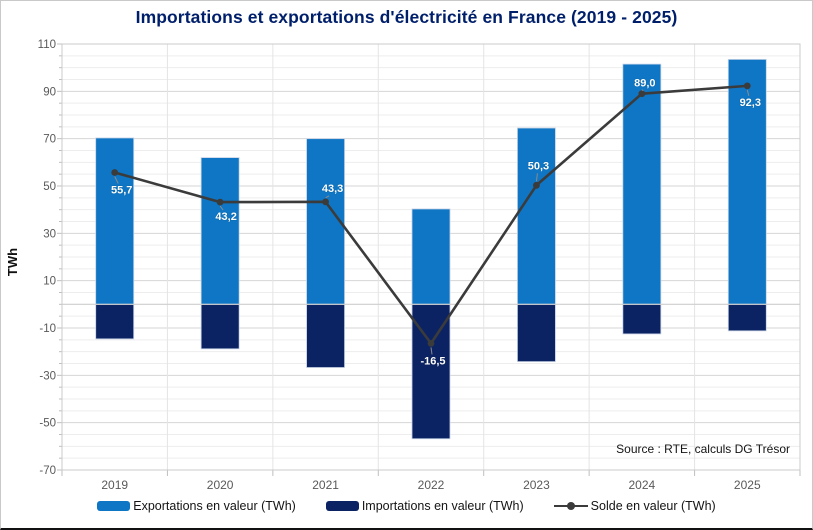 The image size is (813, 530). What do you see at coordinates (538, 166) in the screenshot?
I see `solde-data-label: 50,3` at bounding box center [538, 166].